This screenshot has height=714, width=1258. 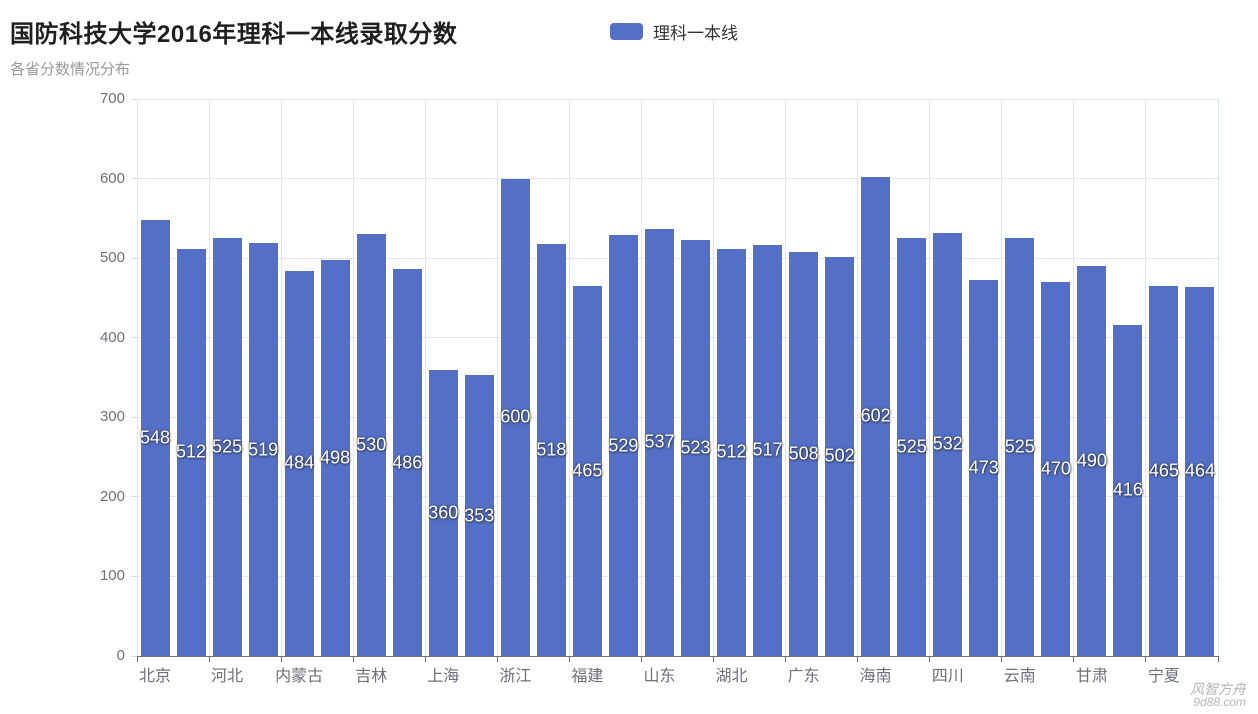 I want to click on x-axis-label: 湖北, so click(x=731, y=676).